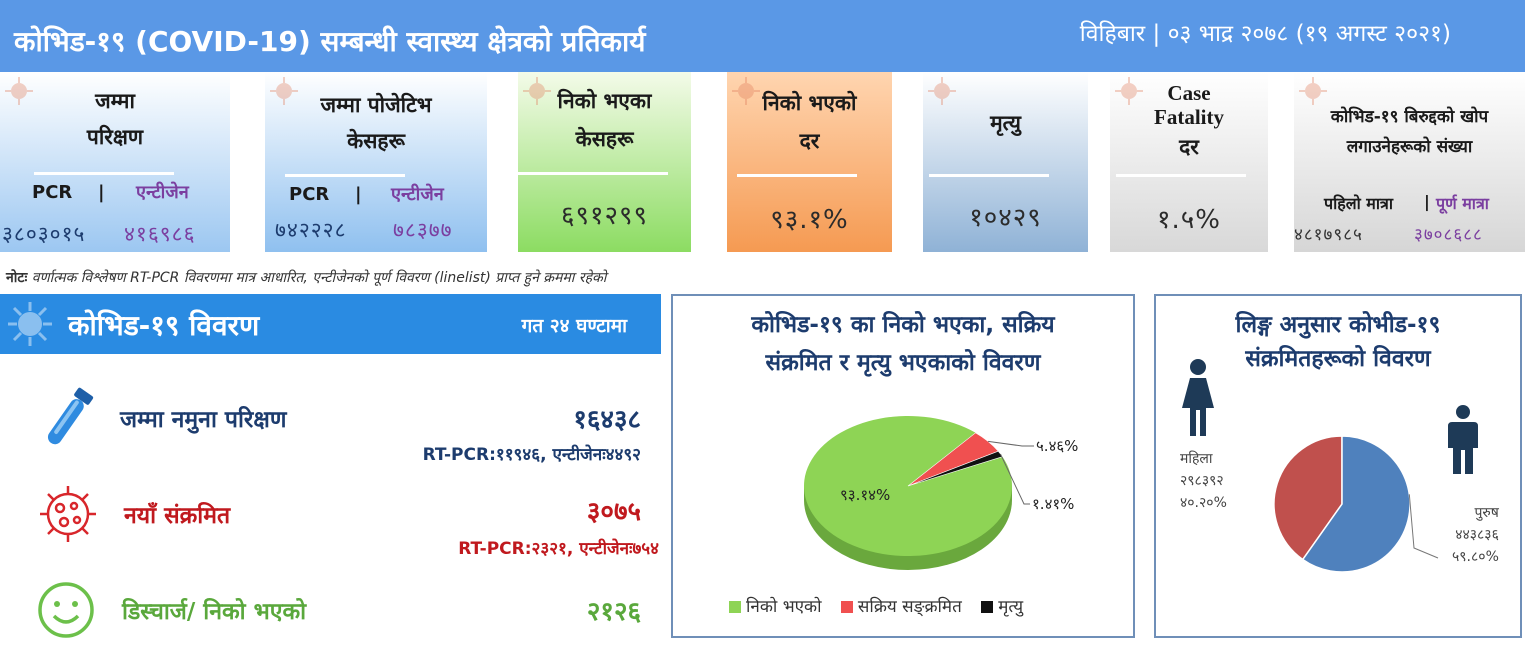 Image resolution: width=1525 pixels, height=647 pixels. Describe the element at coordinates (607, 420) in the screenshot. I see `tests-value: १६४३८` at that location.